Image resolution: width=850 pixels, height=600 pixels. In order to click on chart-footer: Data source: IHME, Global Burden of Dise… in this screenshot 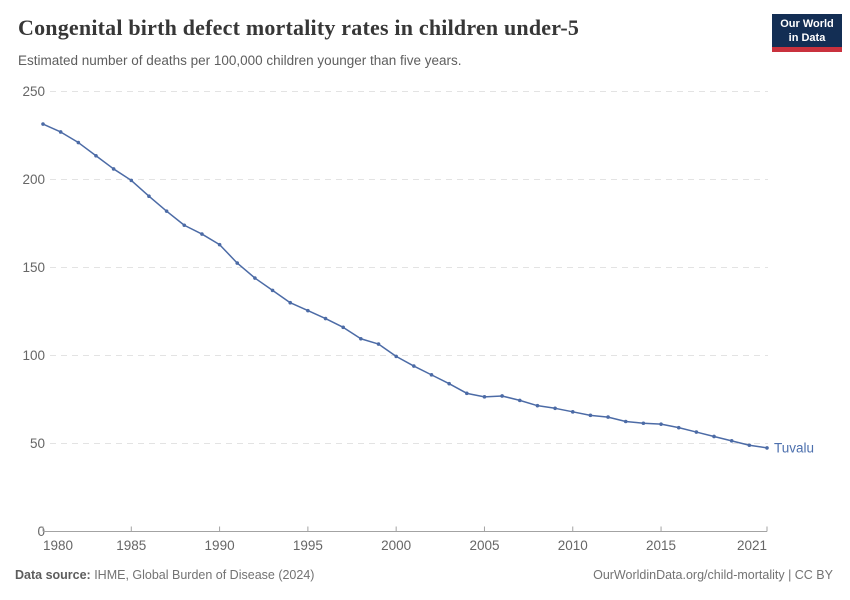, I will do `click(424, 575)`.